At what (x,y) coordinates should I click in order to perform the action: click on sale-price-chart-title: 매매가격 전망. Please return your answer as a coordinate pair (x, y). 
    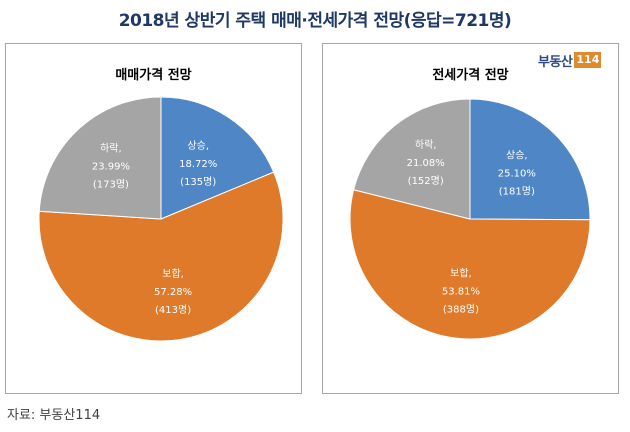
    Looking at the image, I should click on (153, 75).